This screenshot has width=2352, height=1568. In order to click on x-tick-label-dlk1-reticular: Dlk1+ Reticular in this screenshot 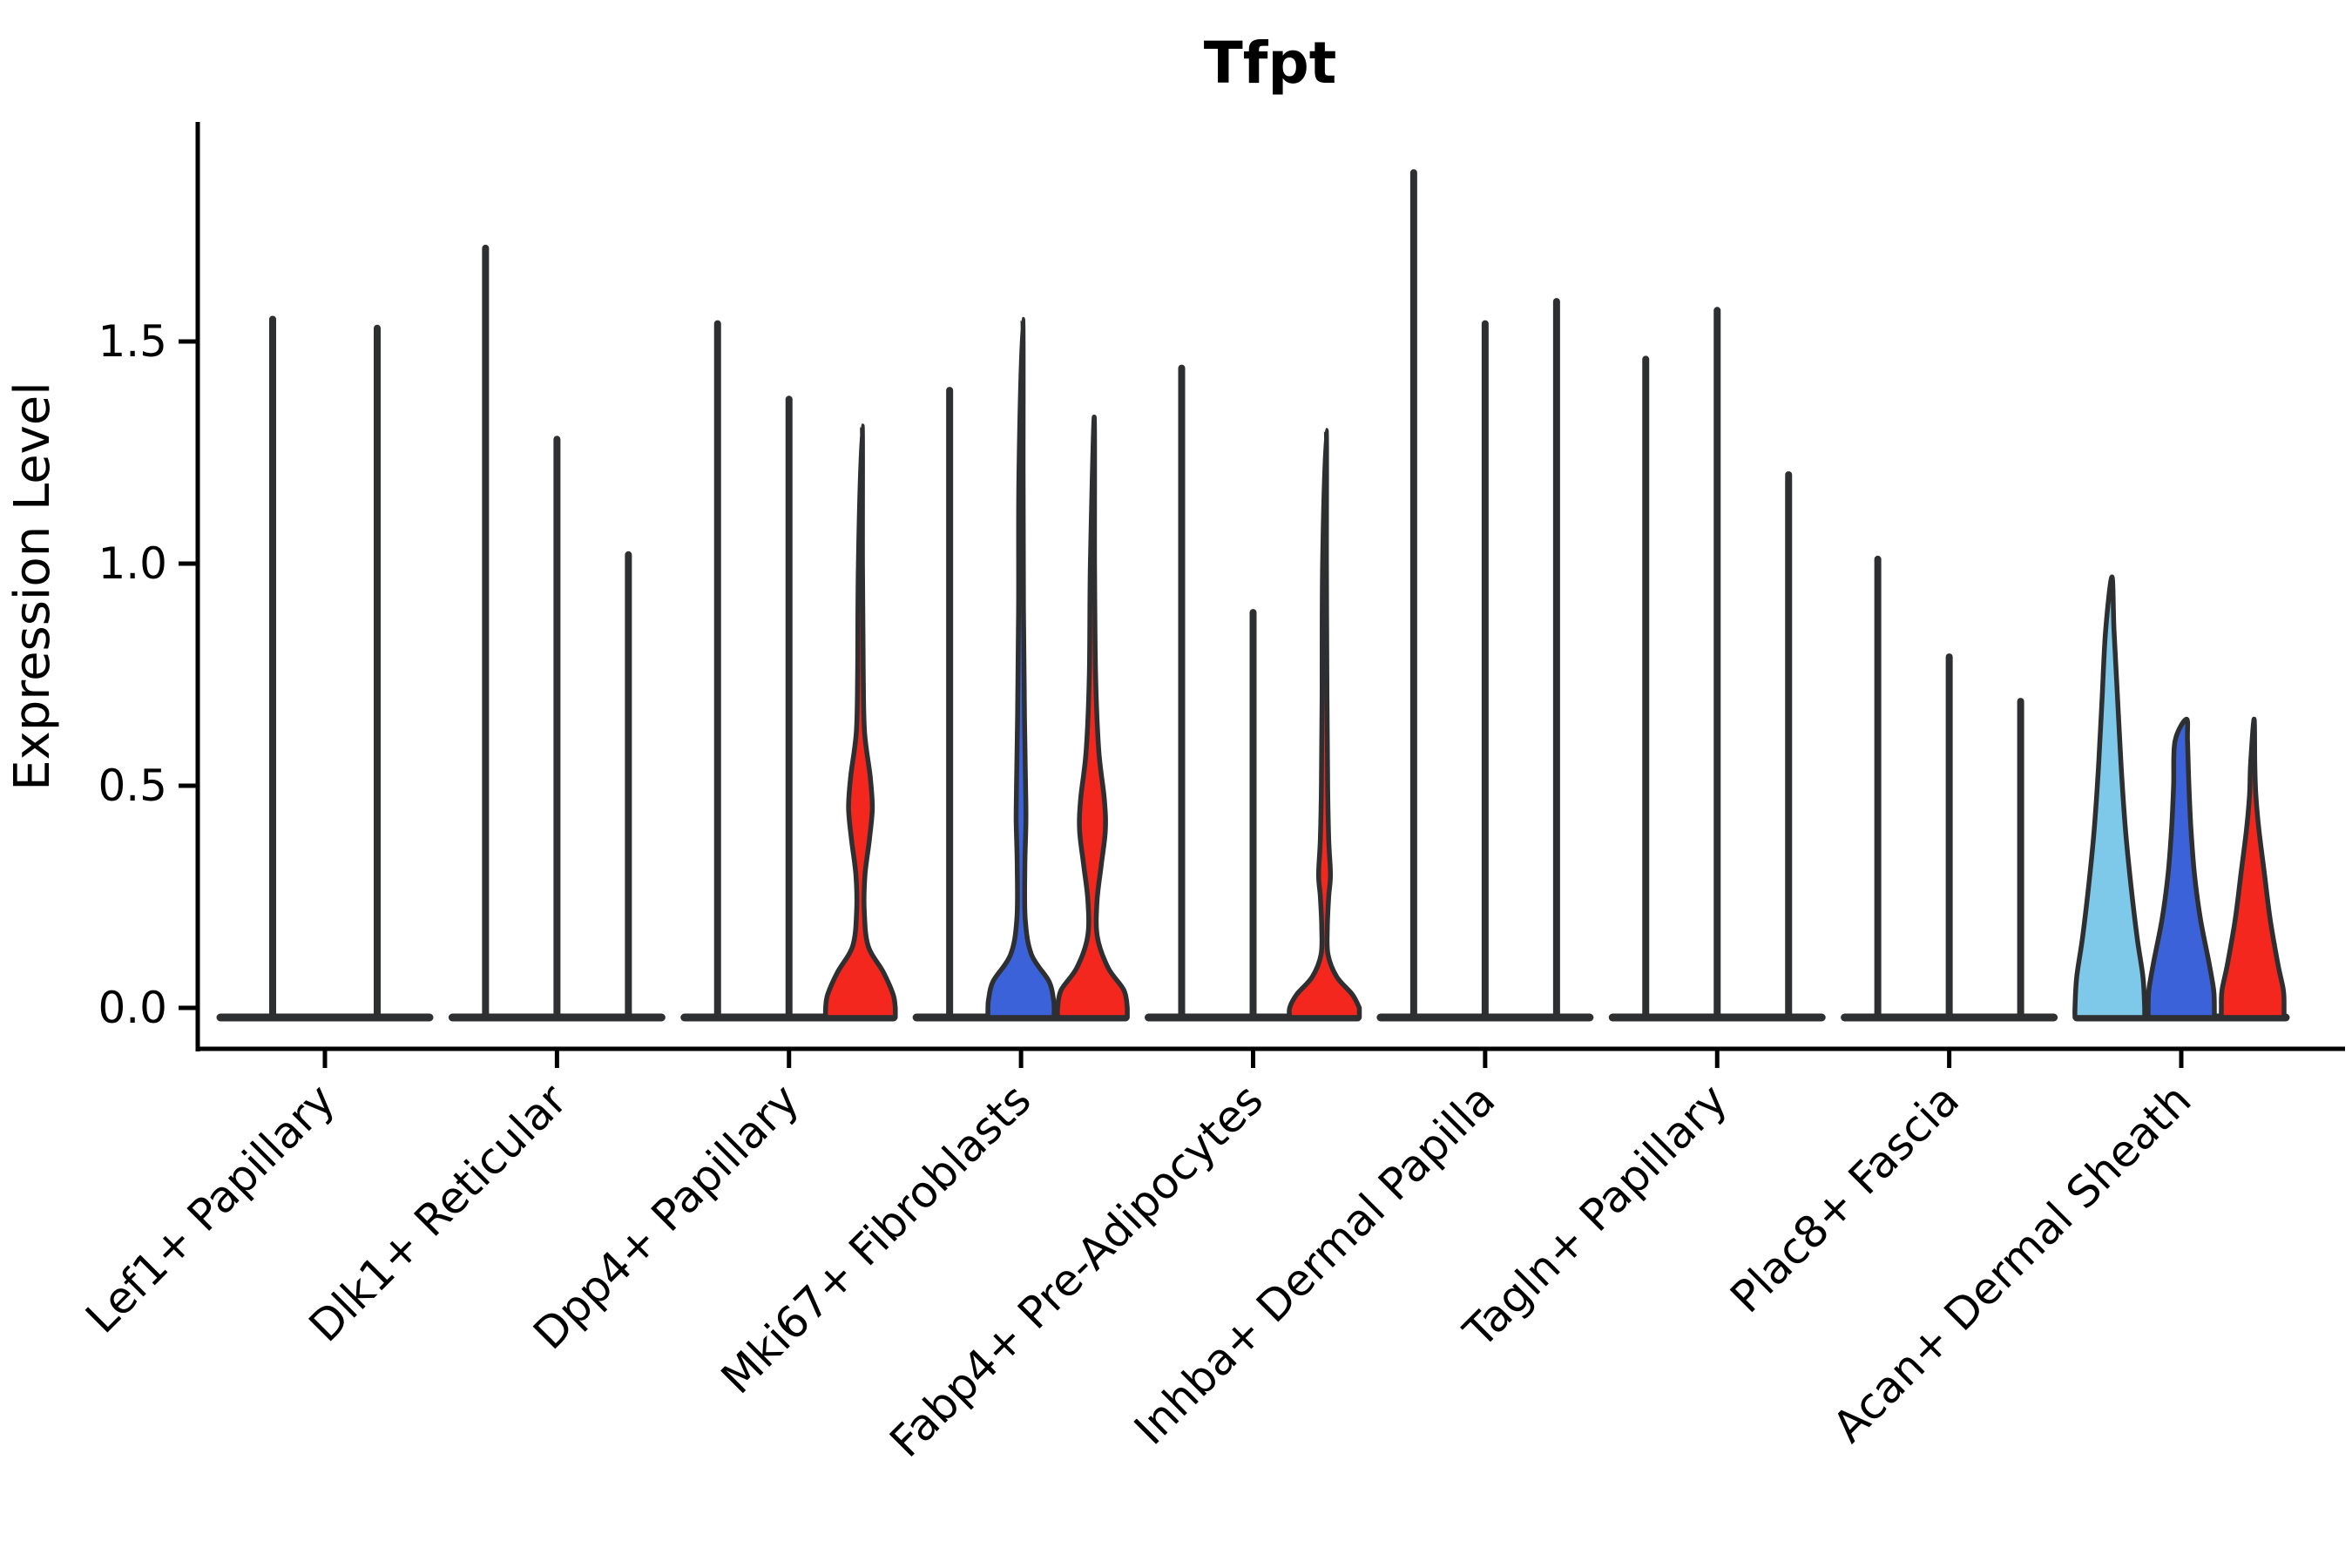, I will do `click(438, 1212)`.